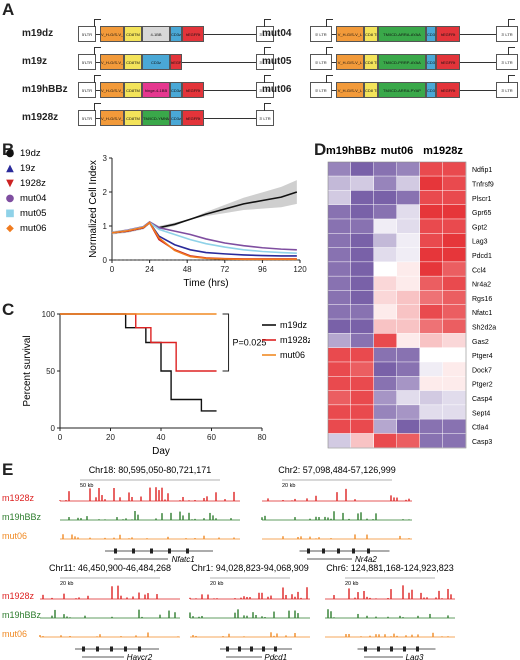 The height and width of the screenshot is (660, 520). What do you see at coordinates (402, 34) in the screenshot?
I see `construct-segment: TM/ICD-ARRA-AYAA` at bounding box center [402, 34].